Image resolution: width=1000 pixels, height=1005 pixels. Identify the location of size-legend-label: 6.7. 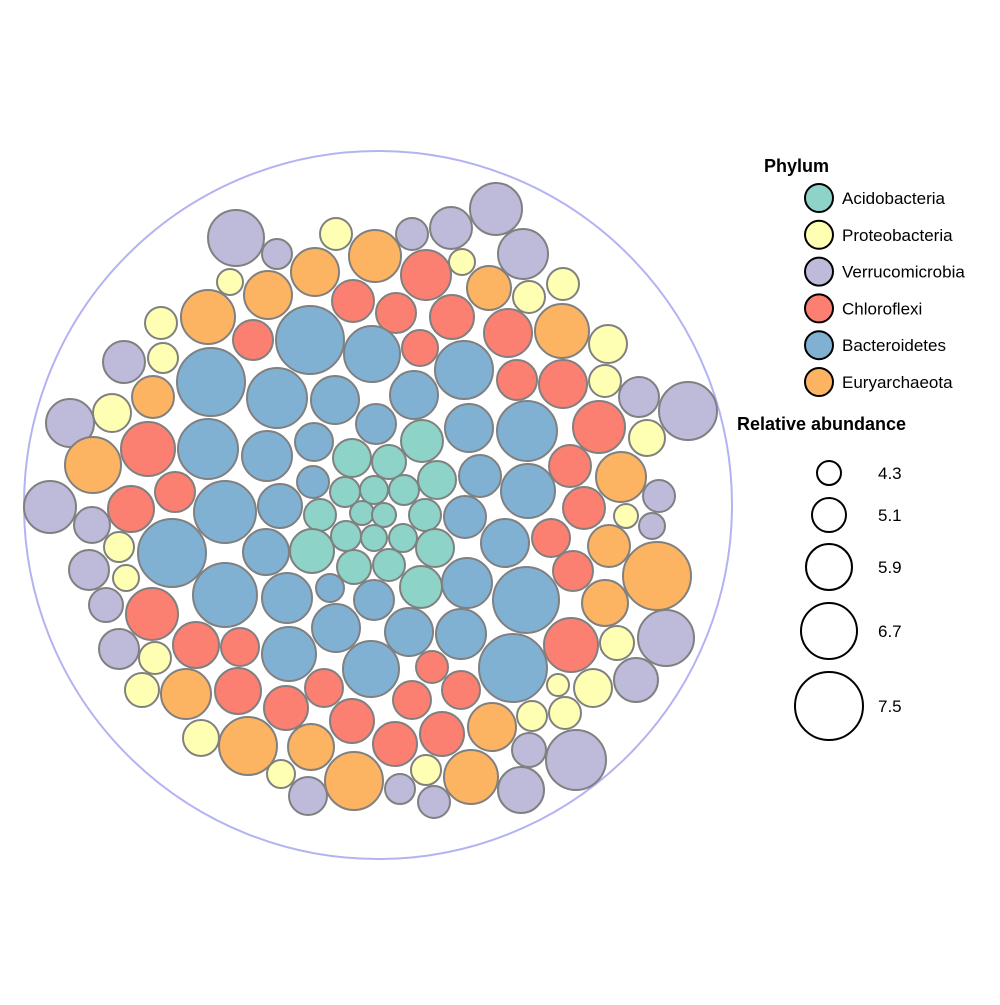
(890, 631).